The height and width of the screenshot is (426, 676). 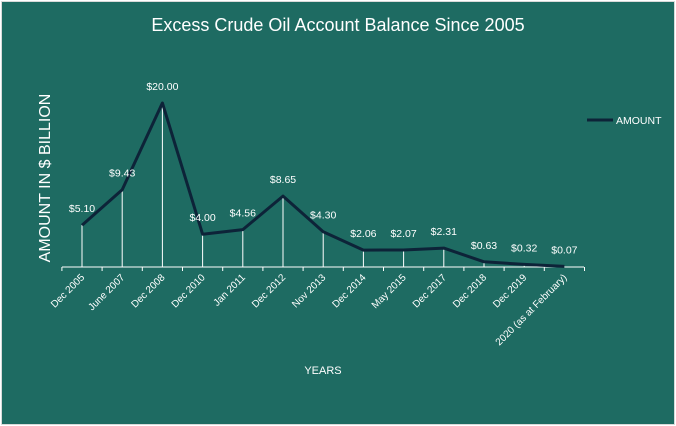 What do you see at coordinates (82, 209) in the screenshot?
I see `data-label: $5.10` at bounding box center [82, 209].